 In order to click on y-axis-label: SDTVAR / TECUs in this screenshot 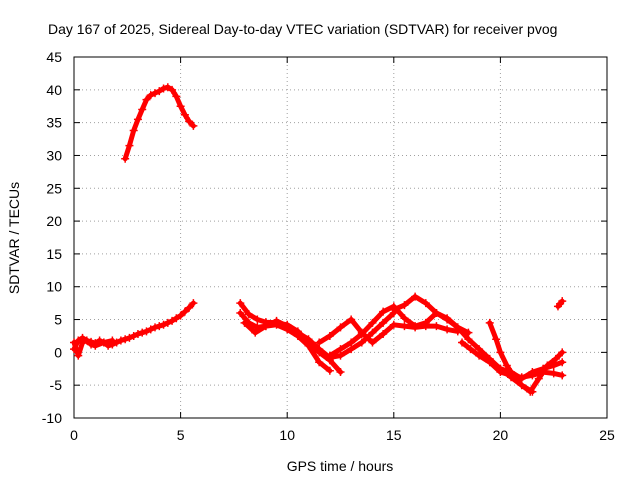, I will do `click(14, 238)`.